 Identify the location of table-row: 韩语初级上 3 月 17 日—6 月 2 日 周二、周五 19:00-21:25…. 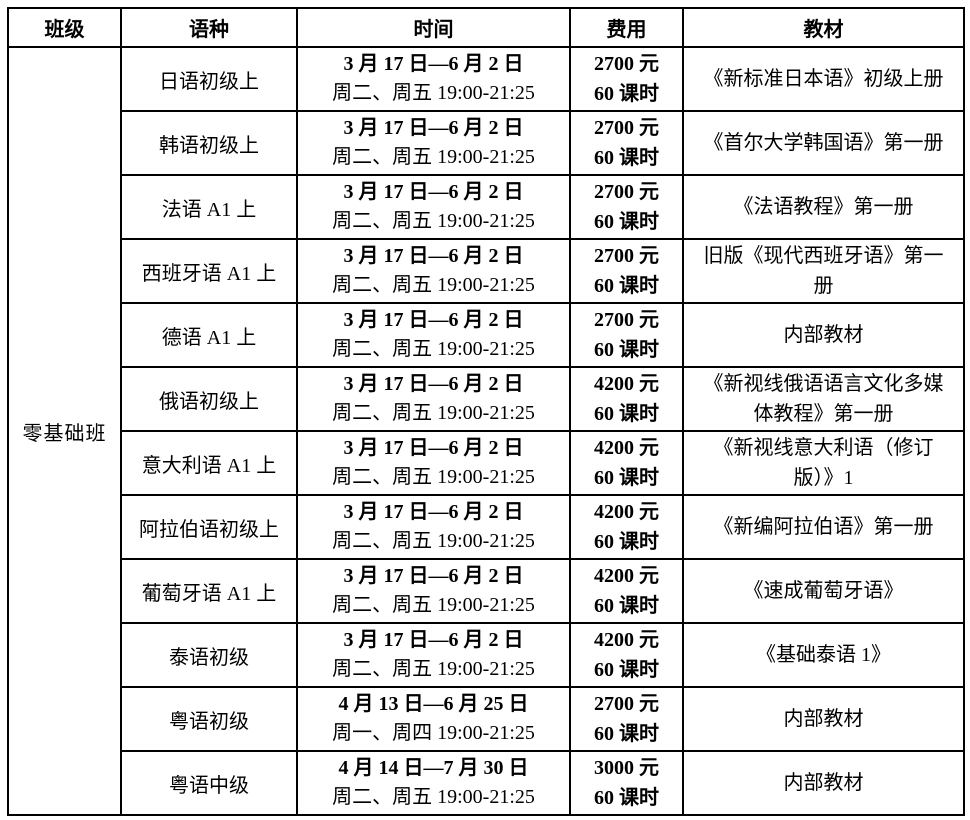
(486, 143).